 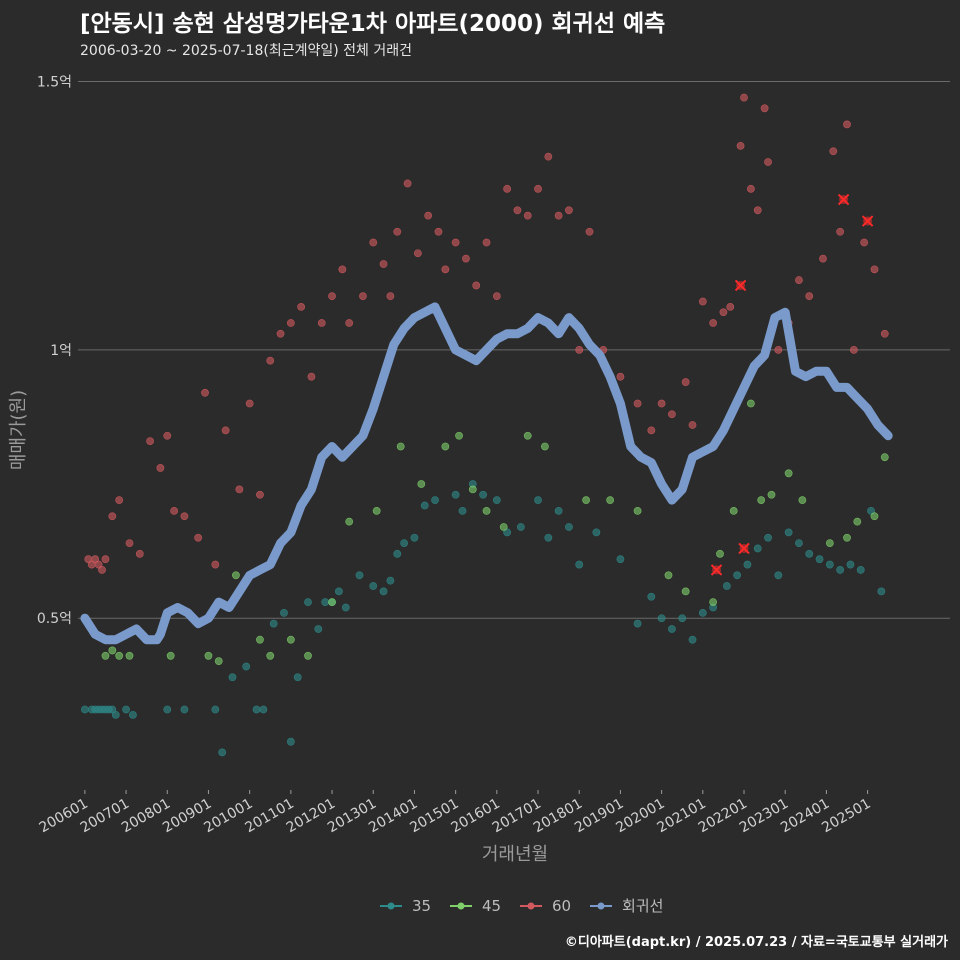 I want to click on legend-item: 60, so click(x=545, y=906).